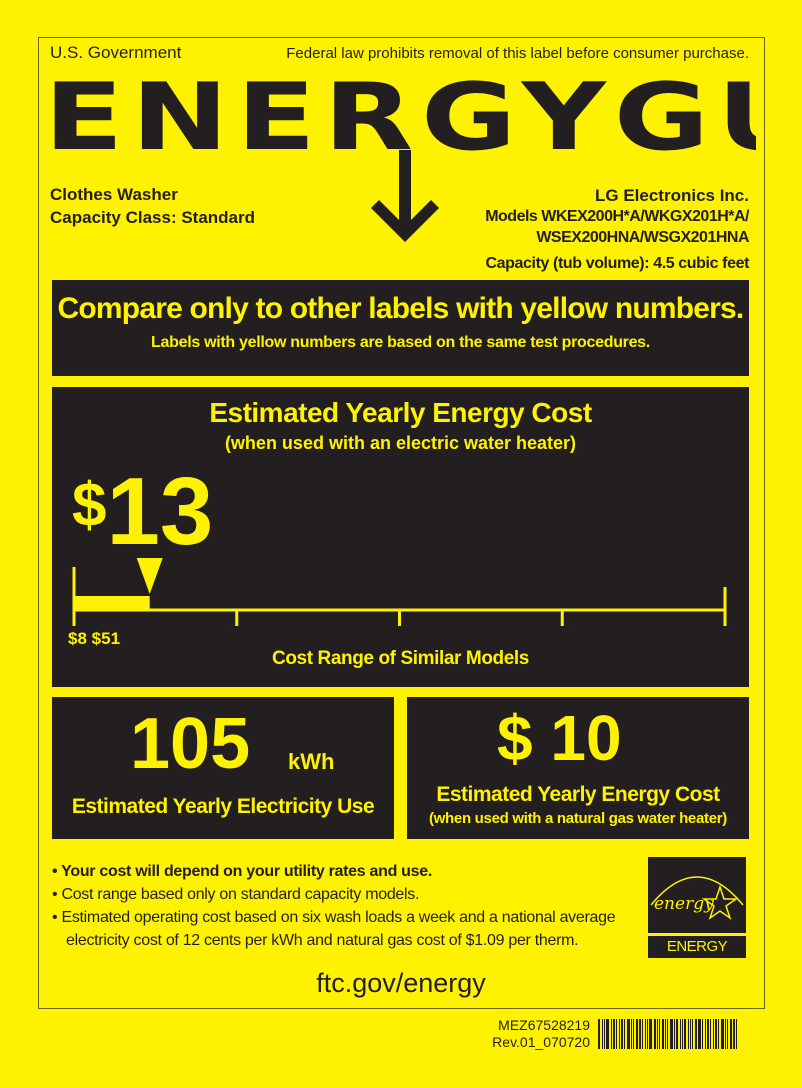  I want to click on range-label: Cost Range of Similar Models, so click(400, 658).